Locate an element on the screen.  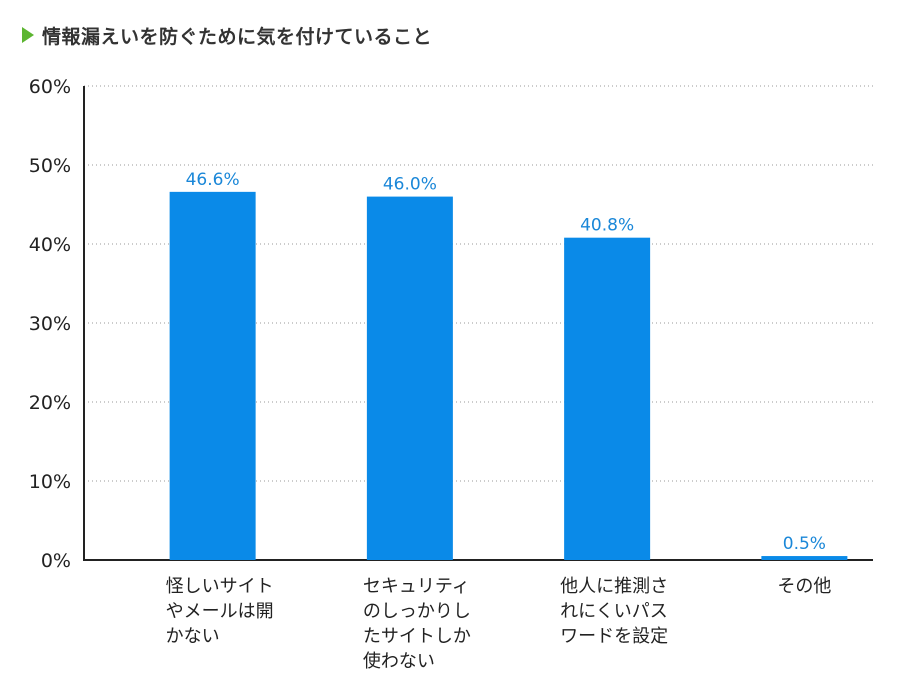
x-tick-label-line: のしっかりし is located at coordinates (417, 611).